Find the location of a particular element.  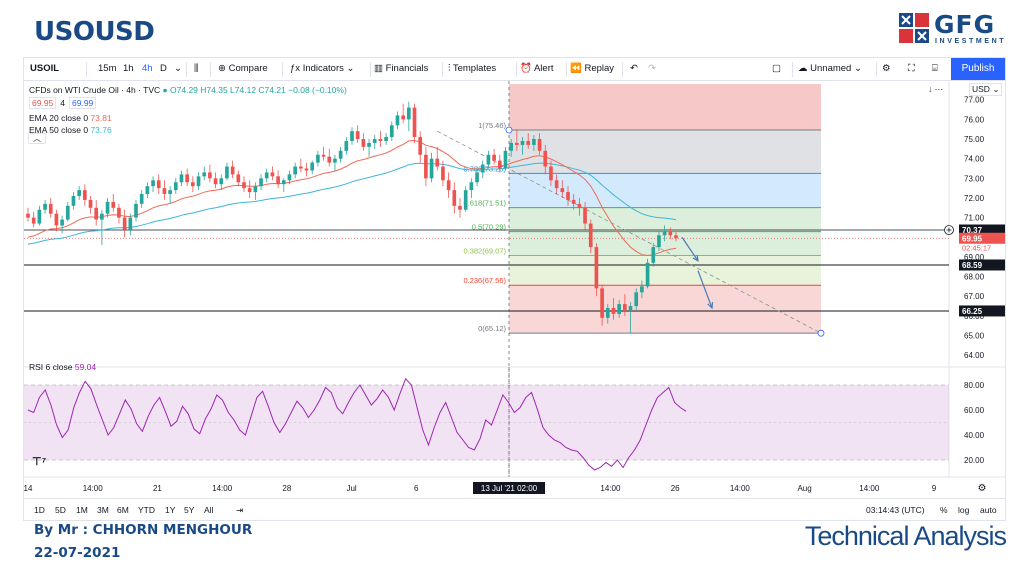

templates-button: ⫶ Templates is located at coordinates (472, 68).